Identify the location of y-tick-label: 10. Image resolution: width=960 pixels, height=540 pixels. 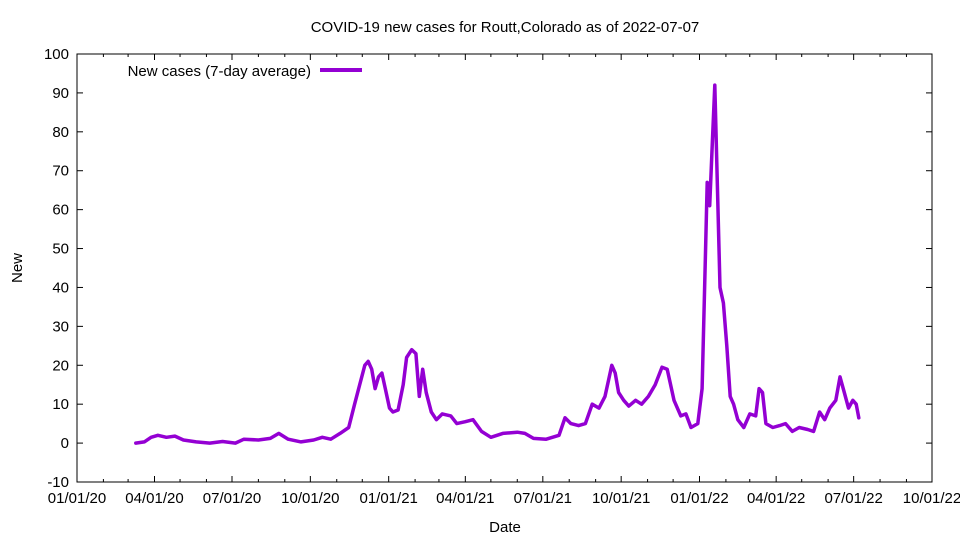
(60, 404).